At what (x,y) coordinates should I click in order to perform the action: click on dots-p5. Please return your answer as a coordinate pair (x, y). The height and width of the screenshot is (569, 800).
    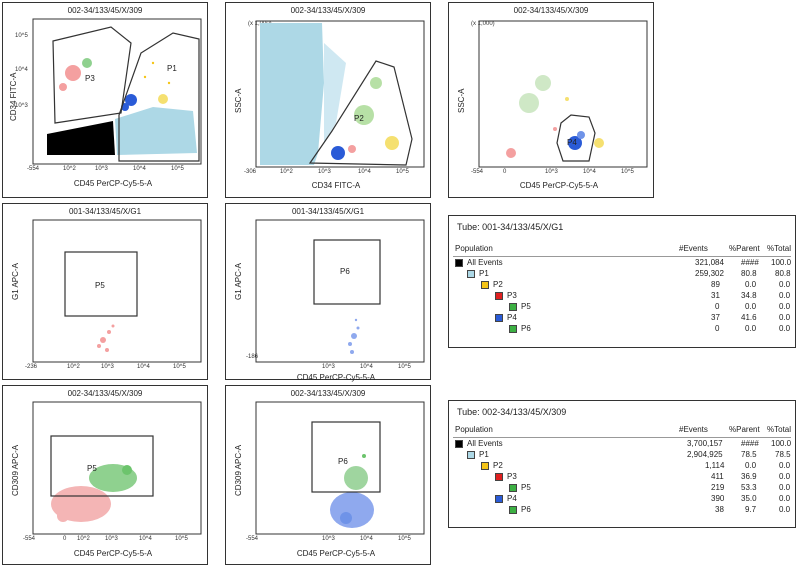
    Looking at the image, I should click on (113, 478).